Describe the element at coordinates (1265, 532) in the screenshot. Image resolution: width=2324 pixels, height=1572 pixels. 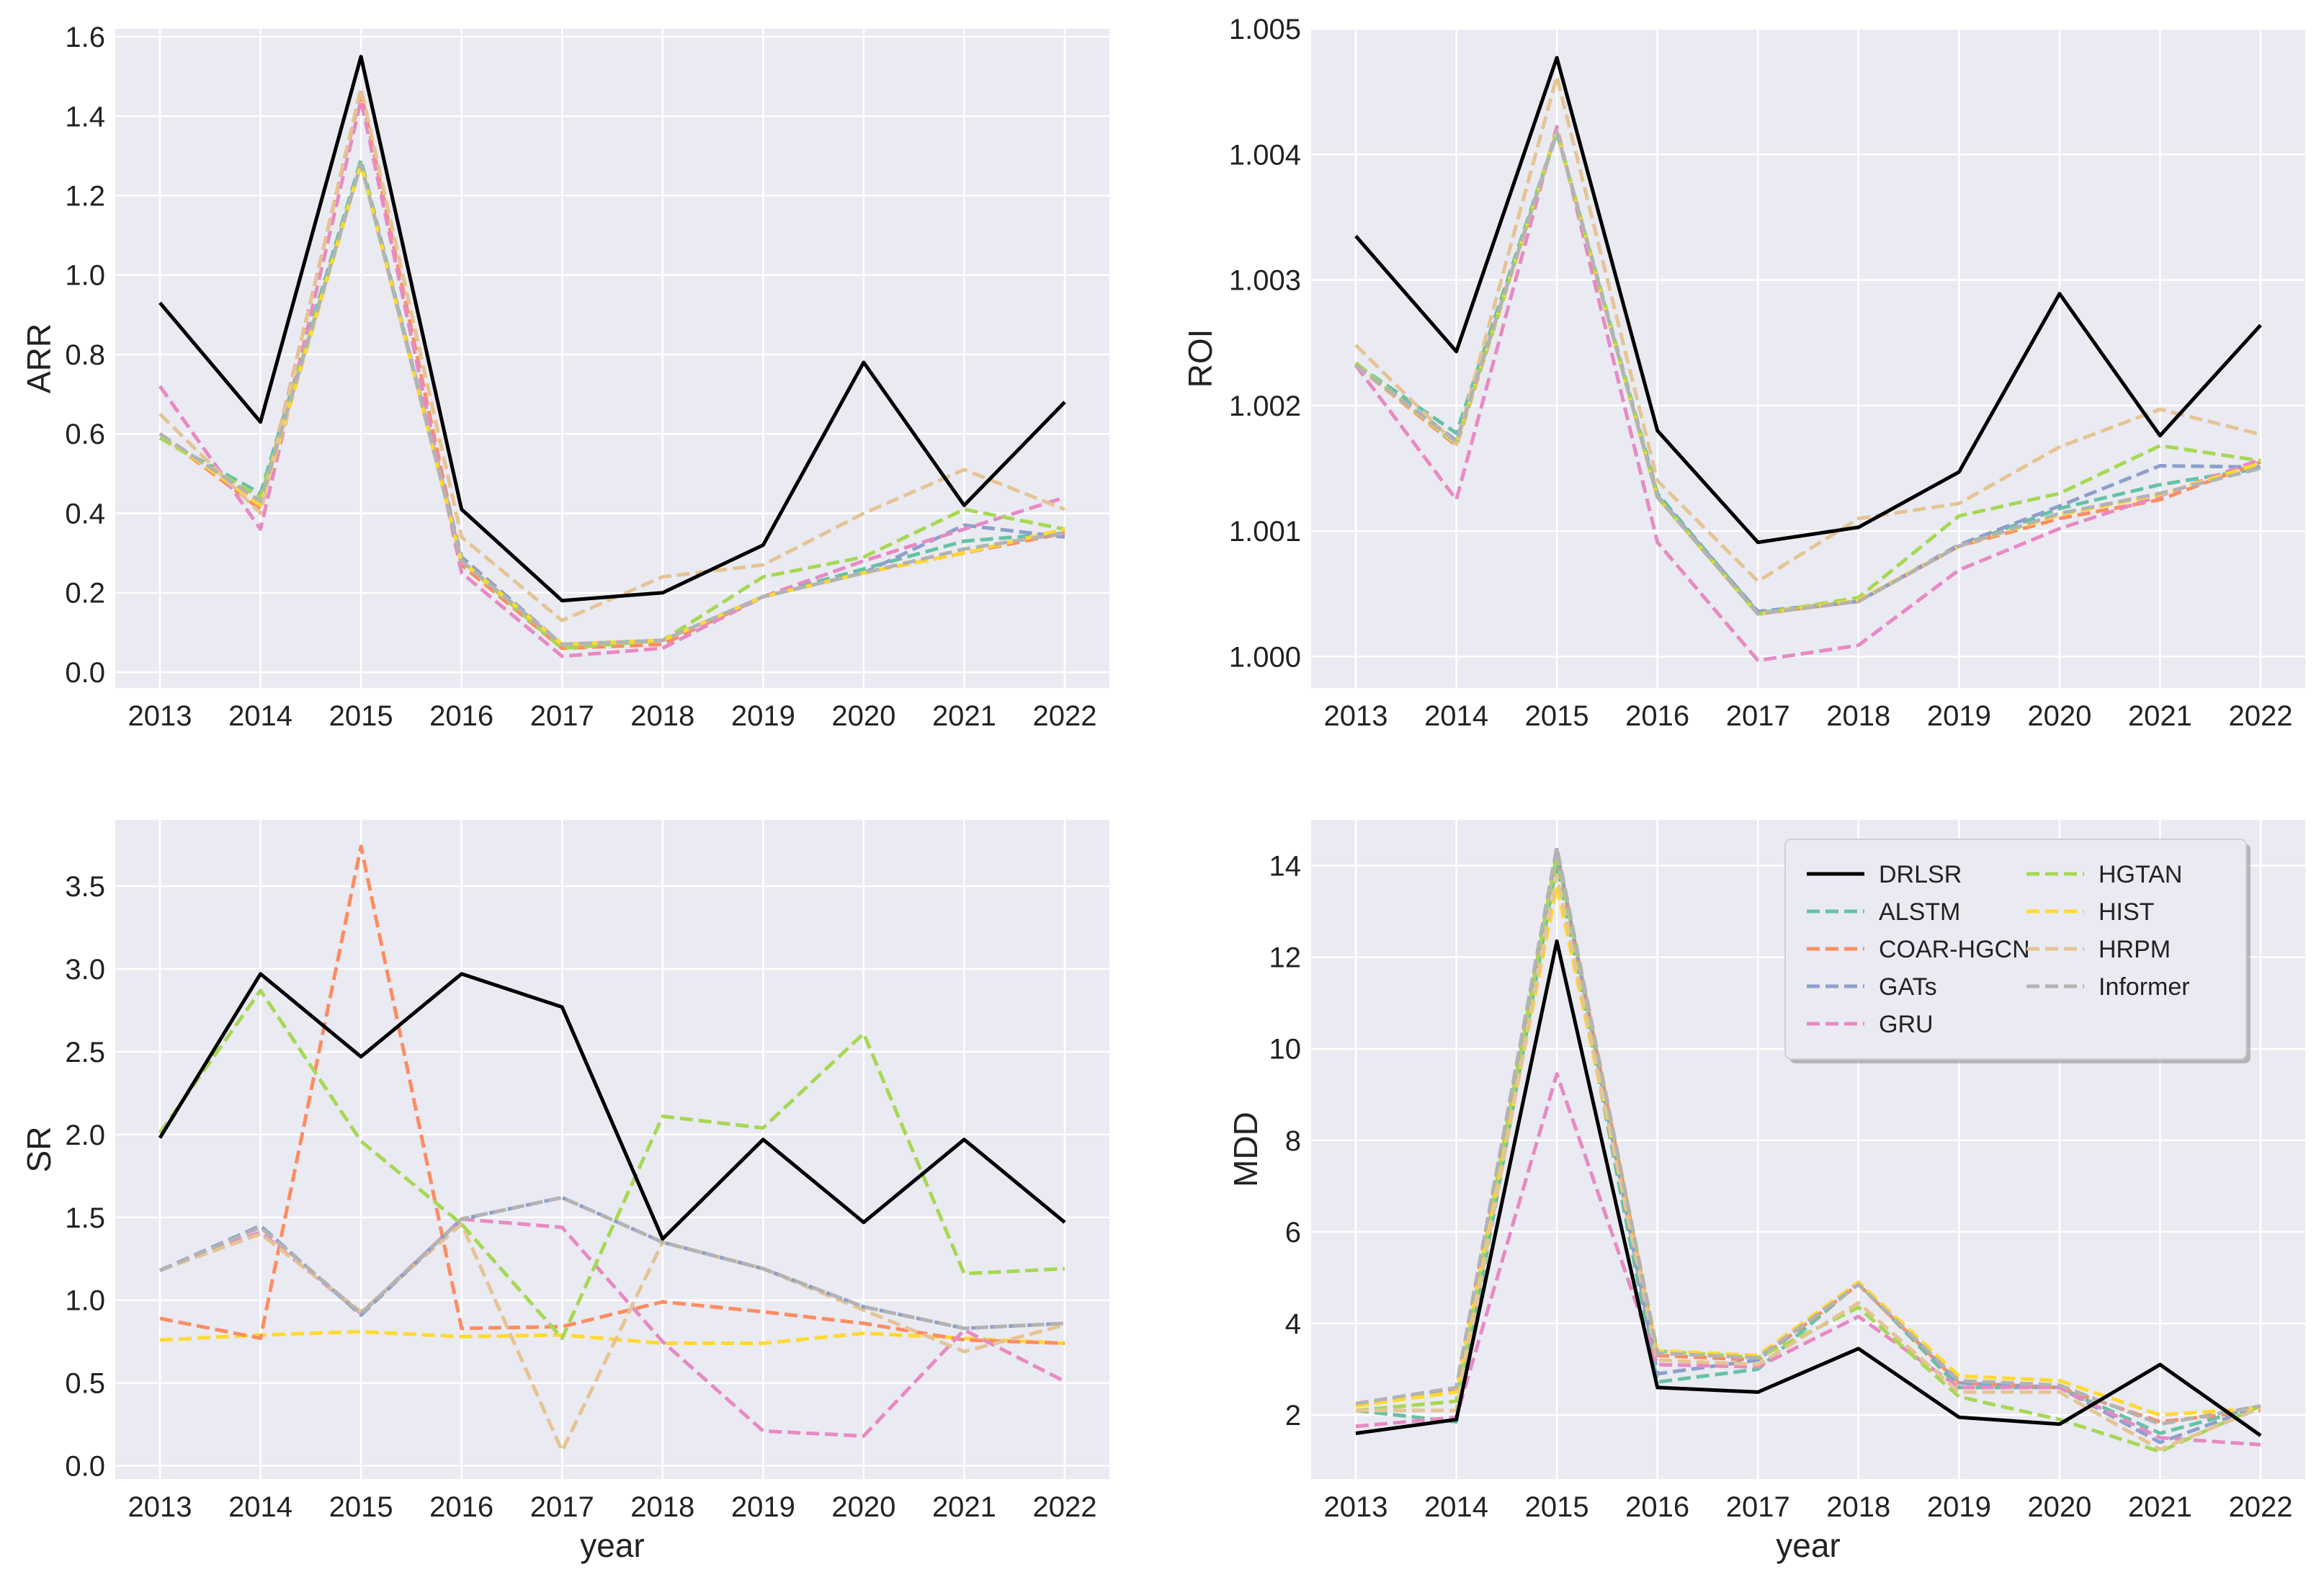
I see `roi-y-tick-label: 1.001` at that location.